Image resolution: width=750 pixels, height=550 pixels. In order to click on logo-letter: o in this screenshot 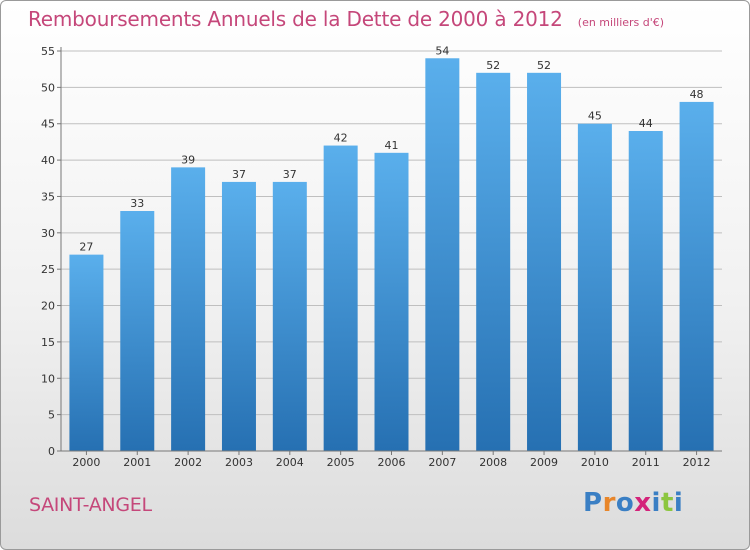, I will do `click(625, 503)`.